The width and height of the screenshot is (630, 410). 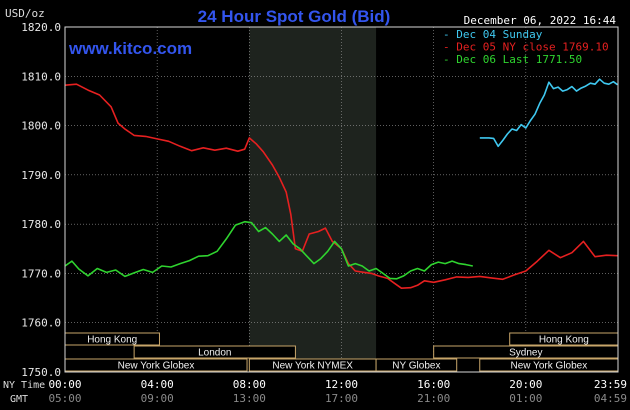 I want to click on x-tick-label-gmt: 13:00, so click(x=249, y=398).